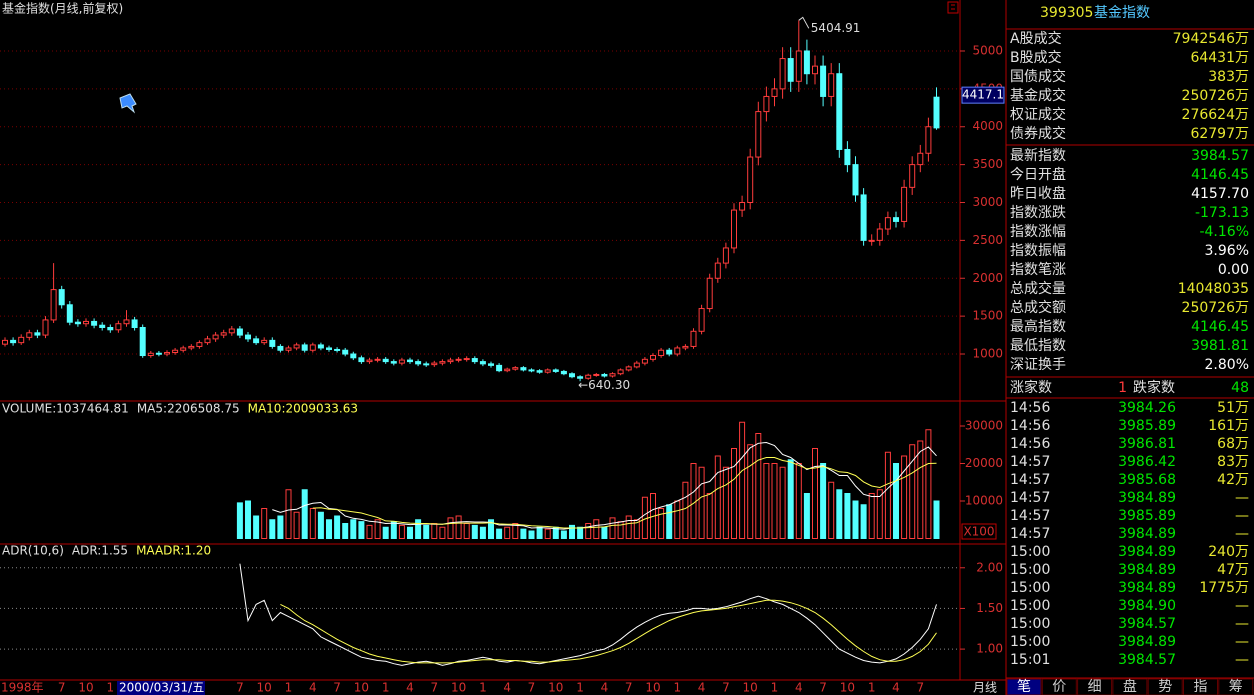 This screenshot has width=1254, height=695. What do you see at coordinates (987, 316) in the screenshot?
I see `y-tick-label: 1500` at bounding box center [987, 316].